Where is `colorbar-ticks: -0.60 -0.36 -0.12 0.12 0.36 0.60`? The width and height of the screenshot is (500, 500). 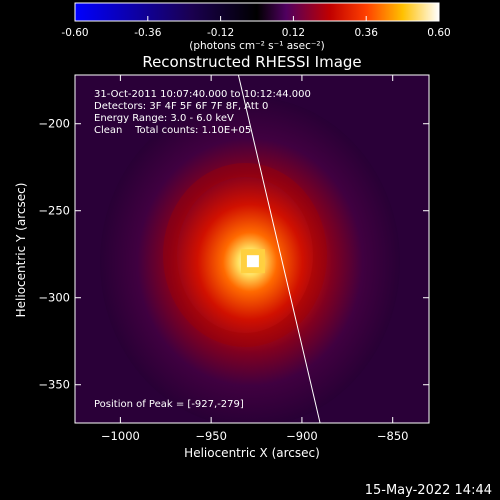 colorbar-ticks: -0.60 -0.36 -0.12 0.12 0.36 0.60 is located at coordinates (256, 27).